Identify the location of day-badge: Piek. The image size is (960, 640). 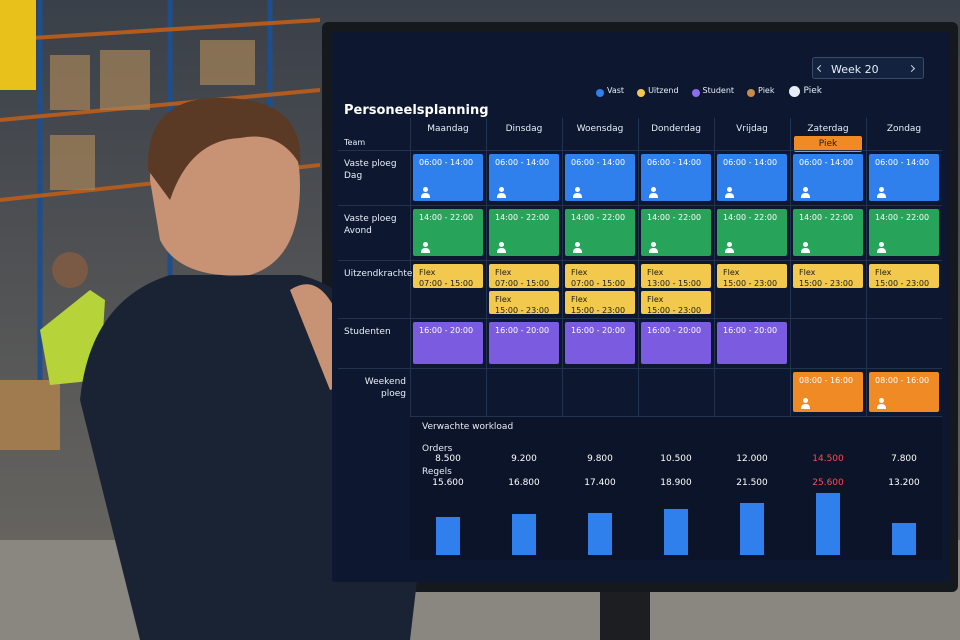
(828, 144).